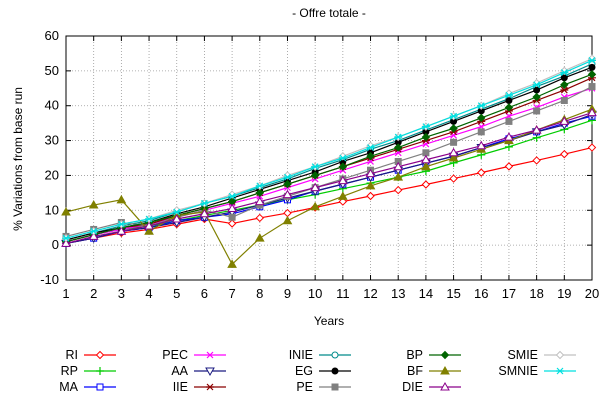 This screenshot has width=606, height=398. Describe the element at coordinates (52, 140) in the screenshot. I see `y-tick-label: 30` at that location.